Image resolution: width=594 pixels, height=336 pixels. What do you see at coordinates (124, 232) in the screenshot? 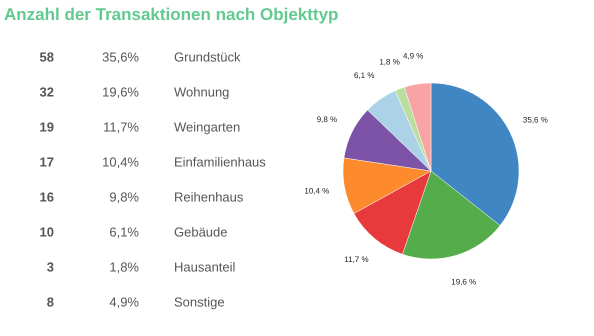
I see `text: 6,1%` at bounding box center [124, 232].